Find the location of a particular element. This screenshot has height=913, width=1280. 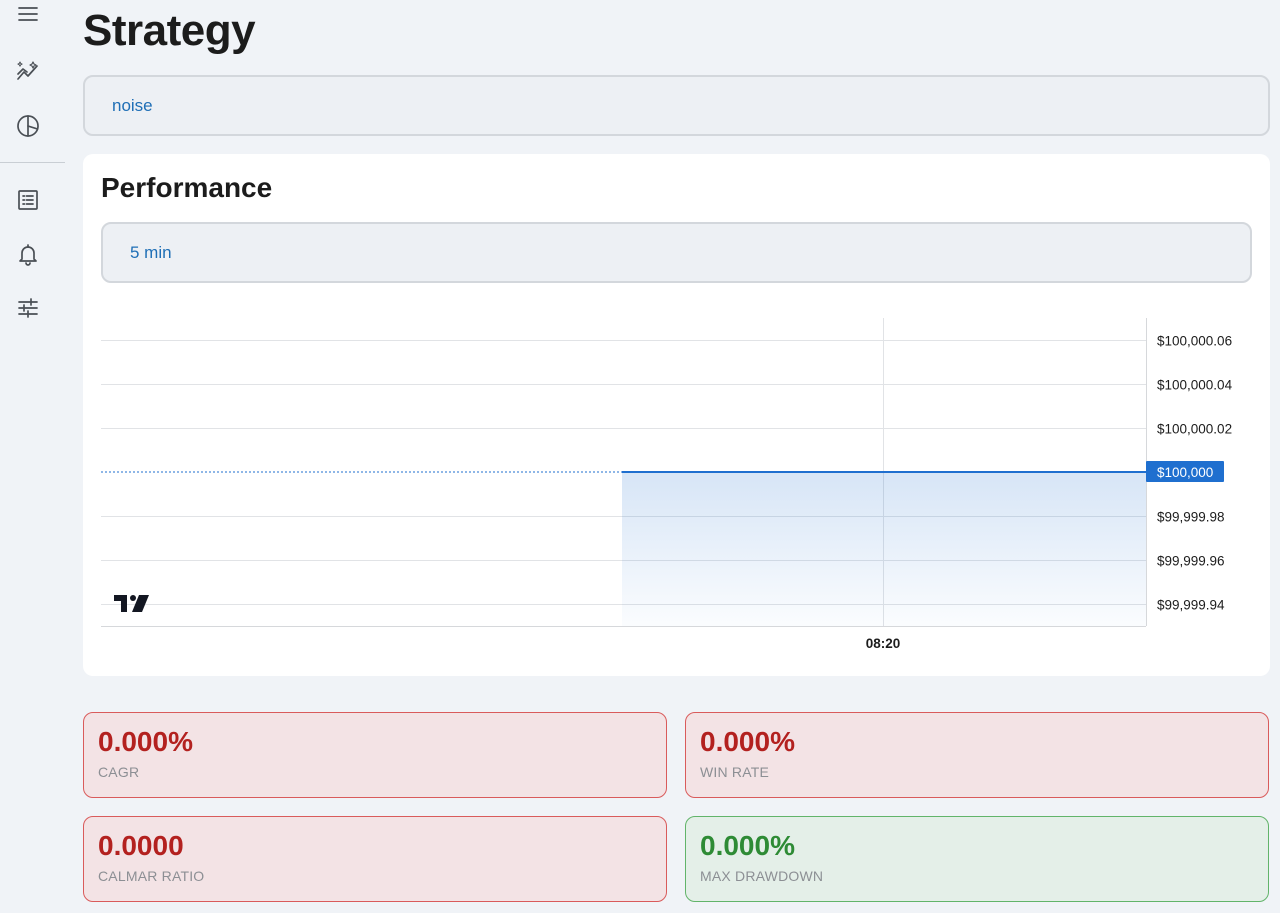

nav-settings is located at coordinates (28, 308).